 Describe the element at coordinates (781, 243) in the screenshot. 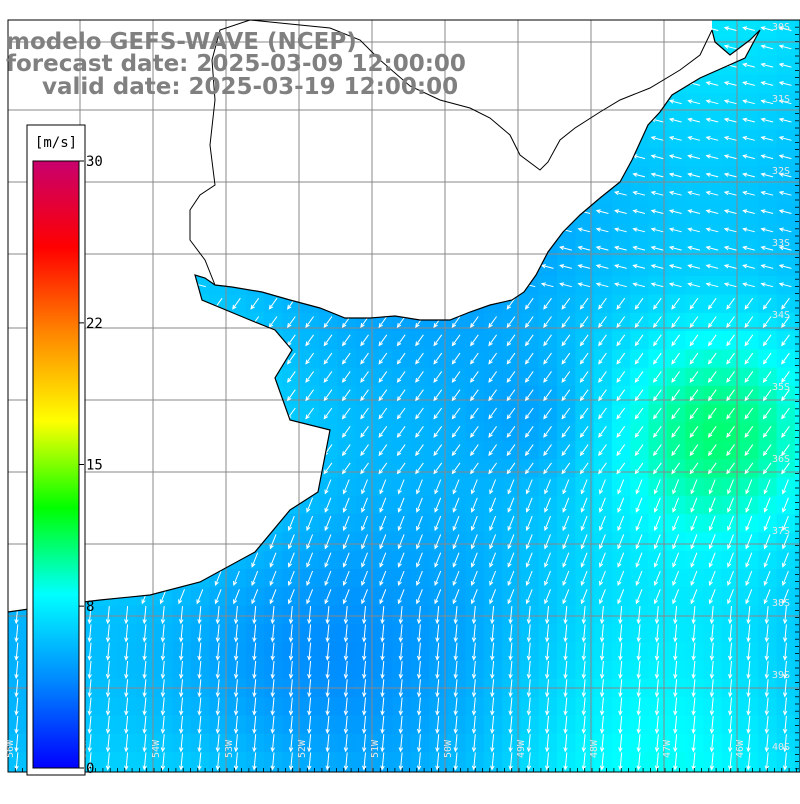

I see `lat-label: 33S` at that location.